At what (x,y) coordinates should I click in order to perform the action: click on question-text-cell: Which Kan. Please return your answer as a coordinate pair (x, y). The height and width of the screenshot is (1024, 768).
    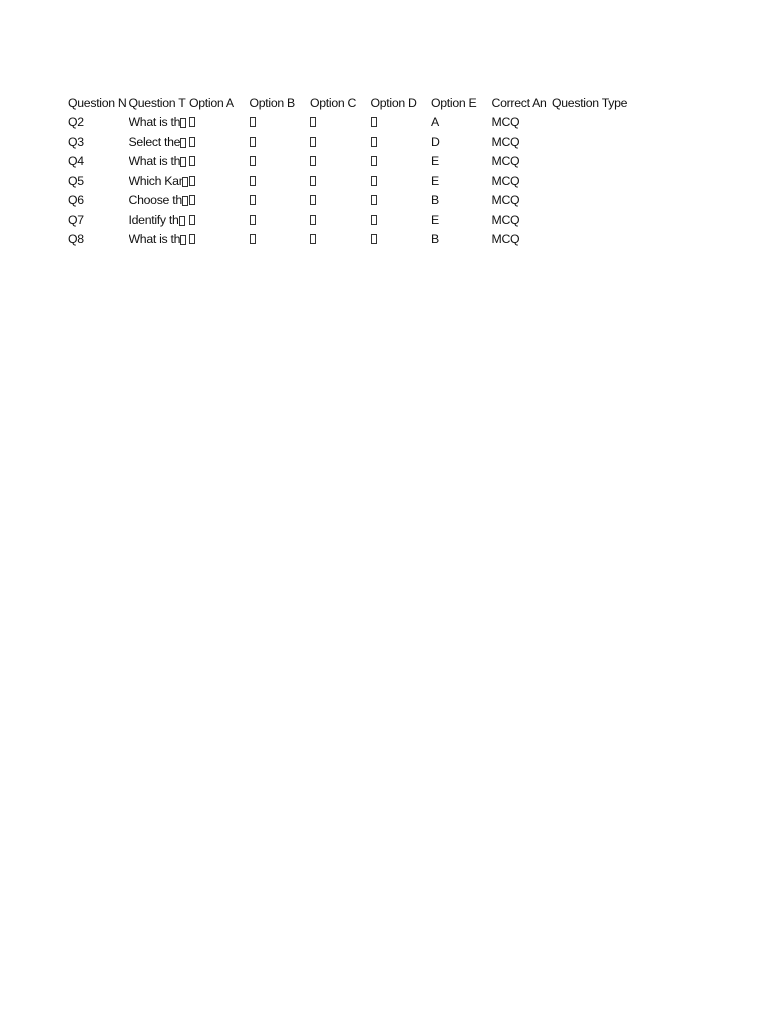
    Looking at the image, I should click on (159, 181).